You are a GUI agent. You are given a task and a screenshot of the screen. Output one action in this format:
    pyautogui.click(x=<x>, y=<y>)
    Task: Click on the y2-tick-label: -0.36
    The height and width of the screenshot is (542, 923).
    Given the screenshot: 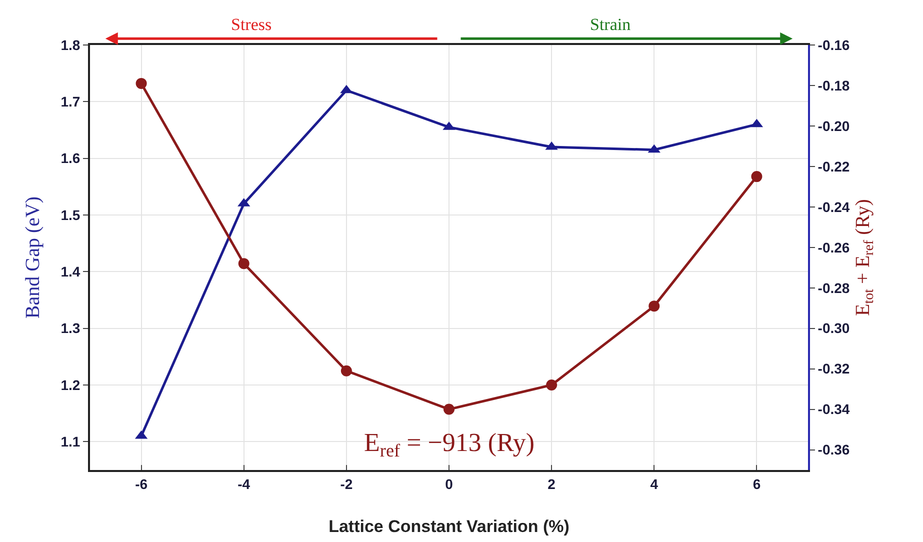 What is the action you would take?
    pyautogui.click(x=834, y=450)
    